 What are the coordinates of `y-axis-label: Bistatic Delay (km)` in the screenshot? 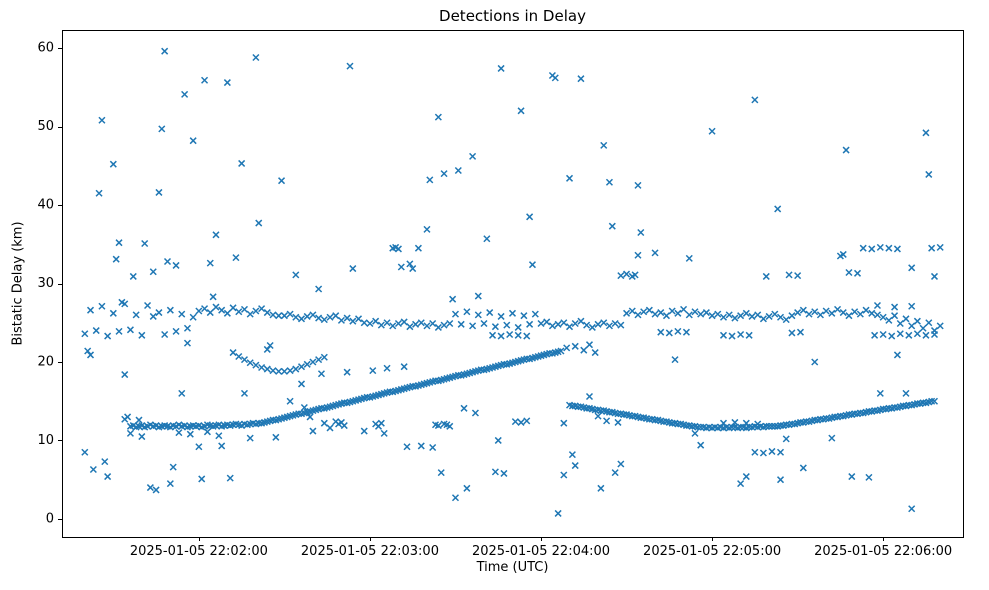 It's located at (18, 283).